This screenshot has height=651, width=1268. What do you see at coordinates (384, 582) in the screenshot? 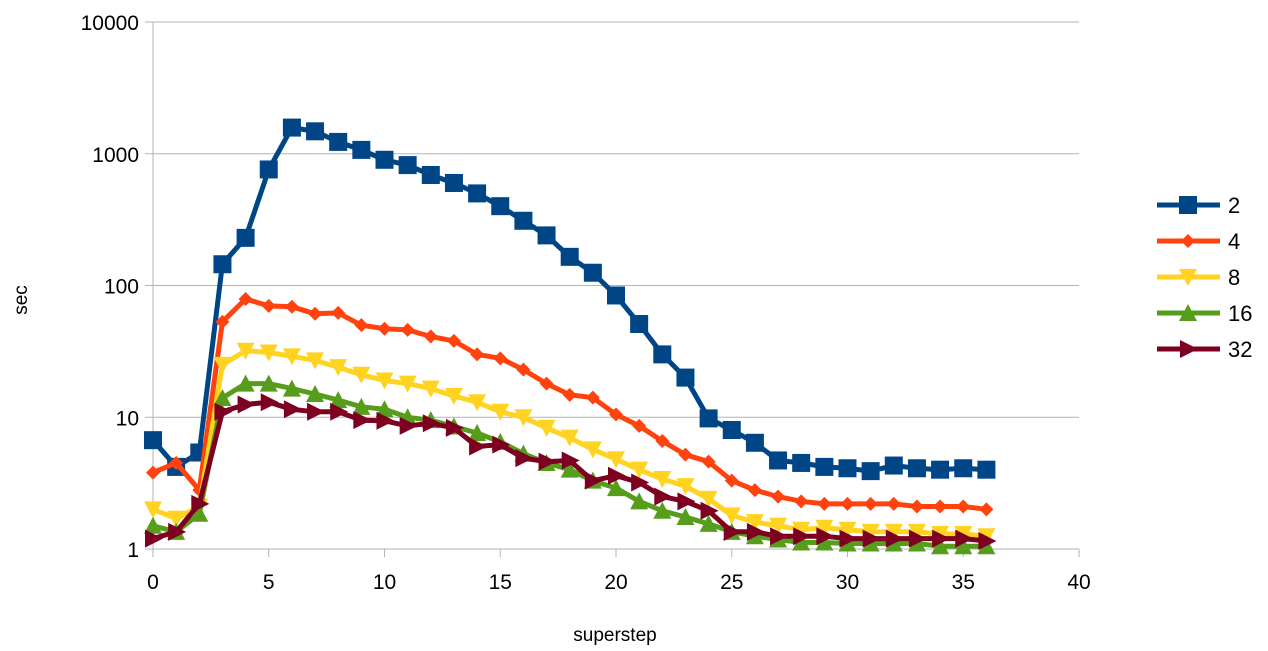
I see `x-tick-label: 10` at bounding box center [384, 582].